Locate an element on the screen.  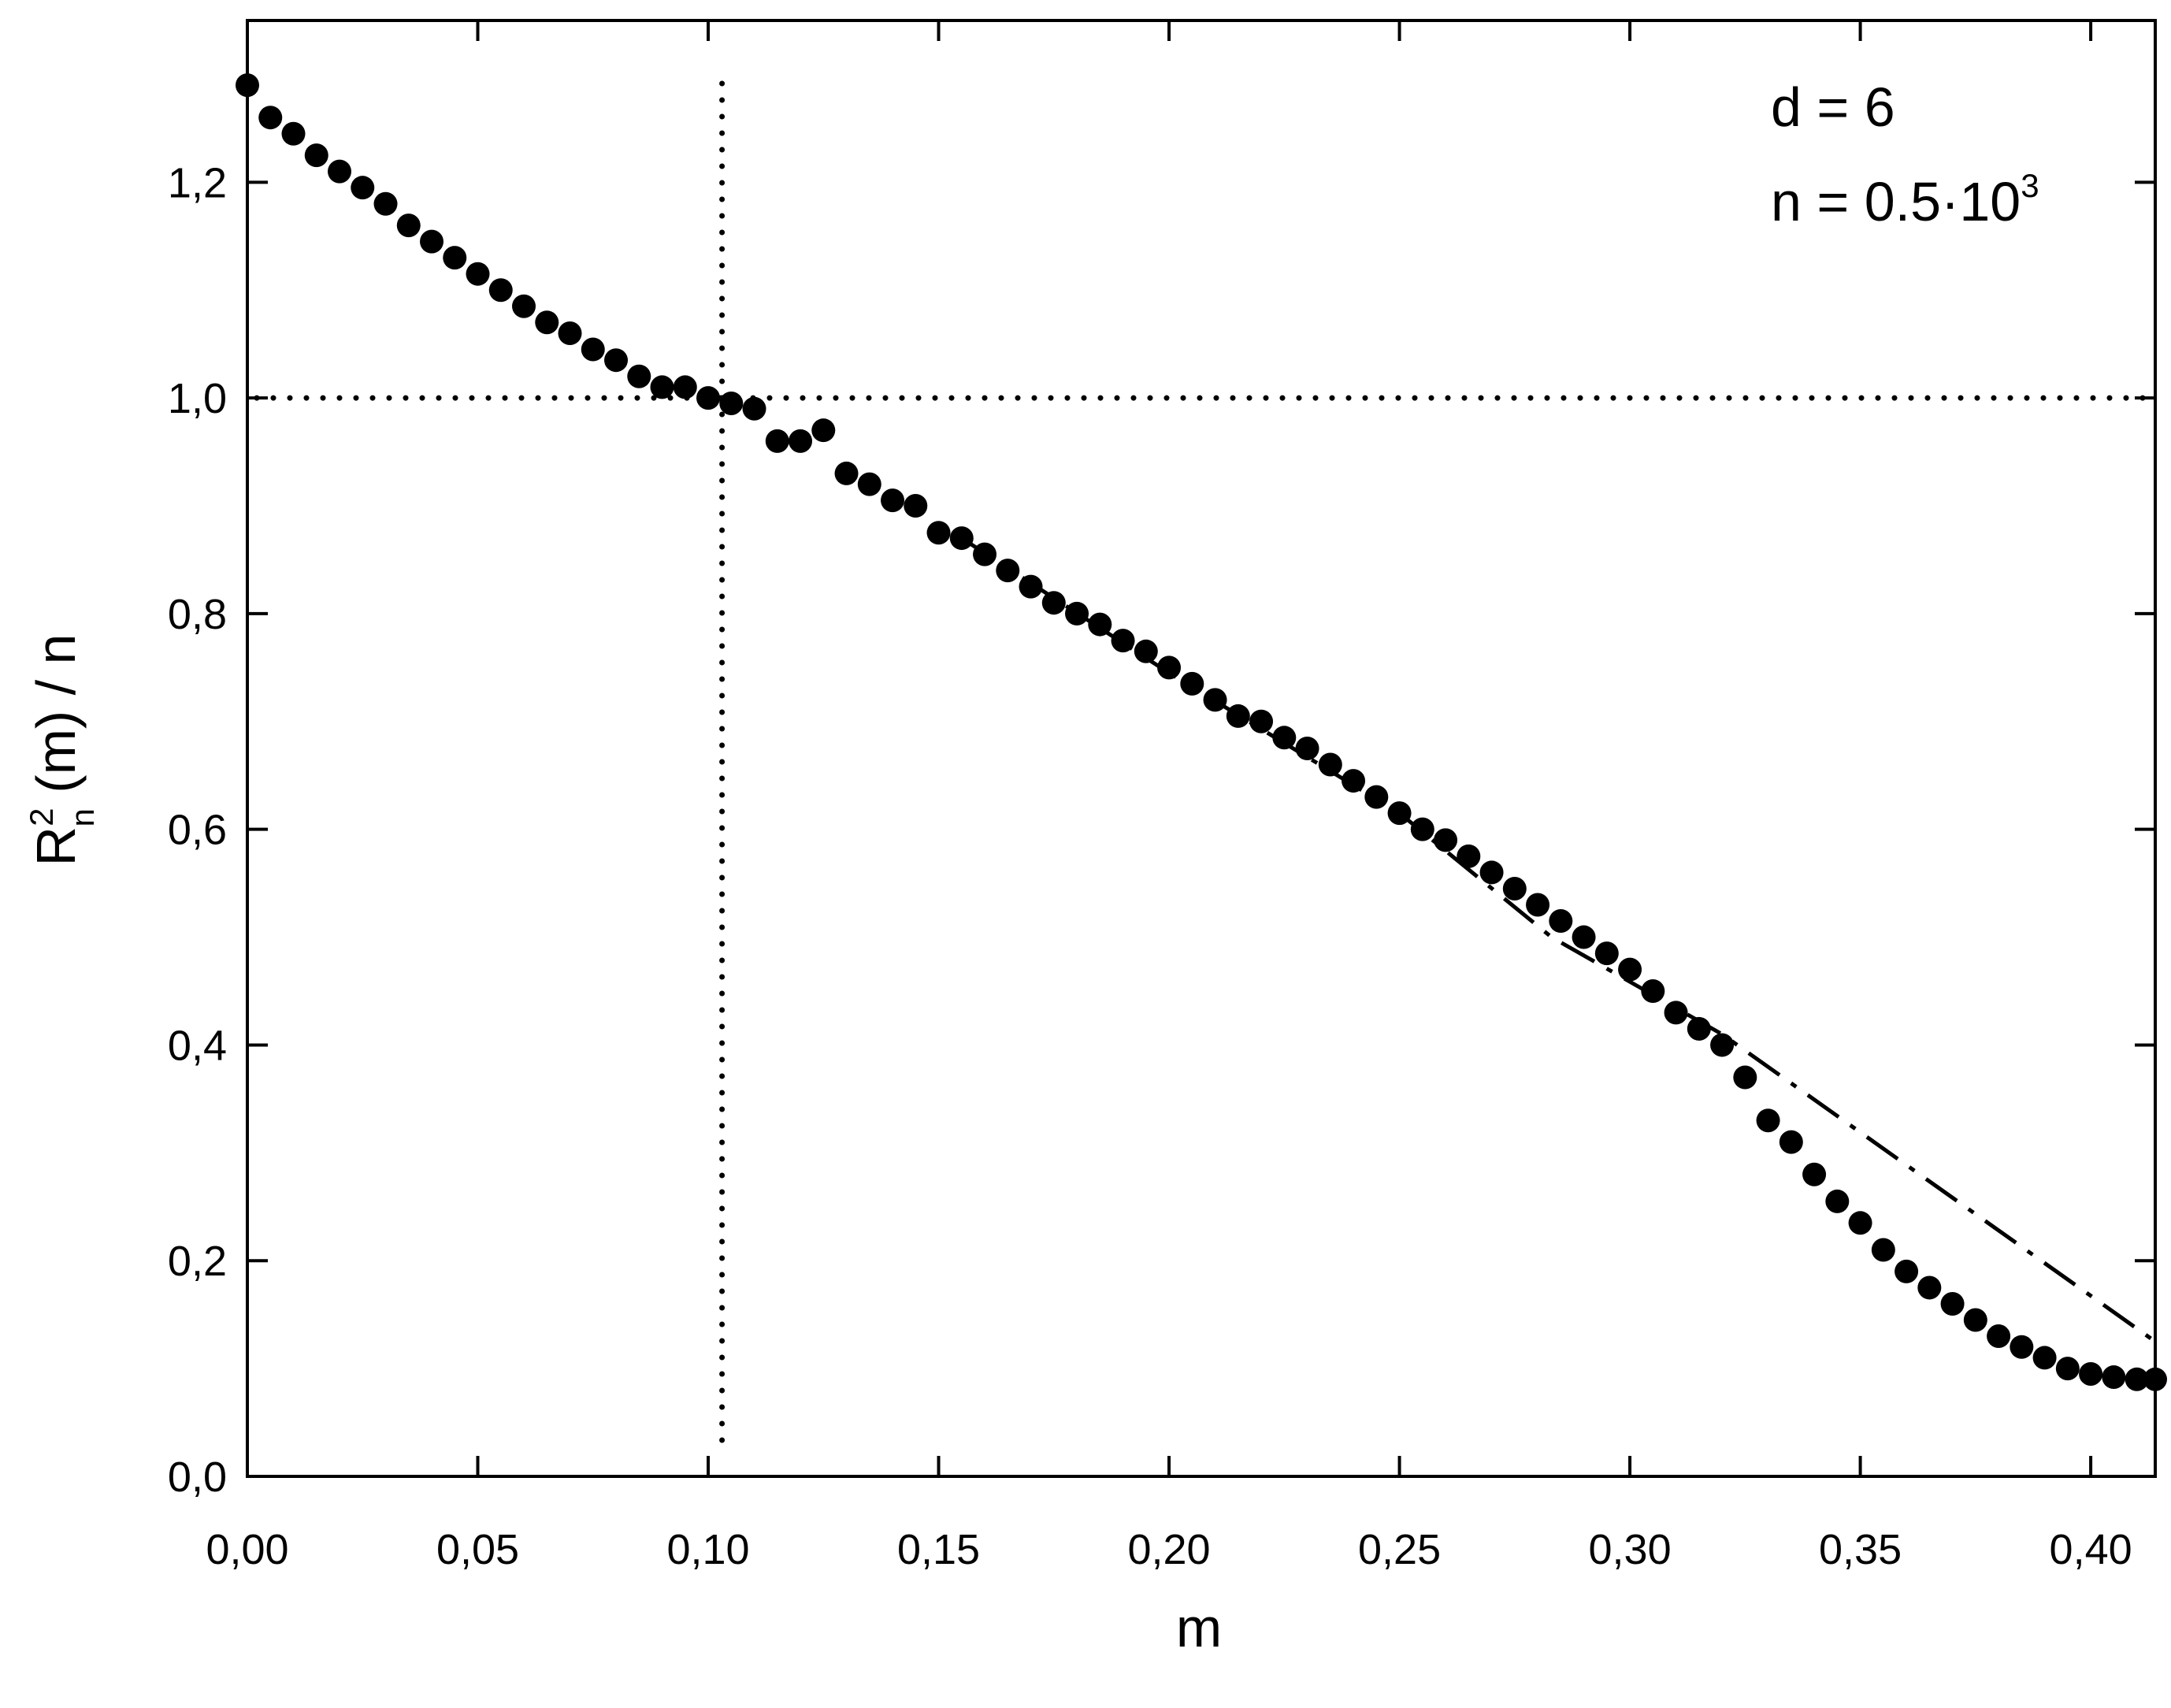
y-tick-label: 0,4 is located at coordinates (197, 1045).